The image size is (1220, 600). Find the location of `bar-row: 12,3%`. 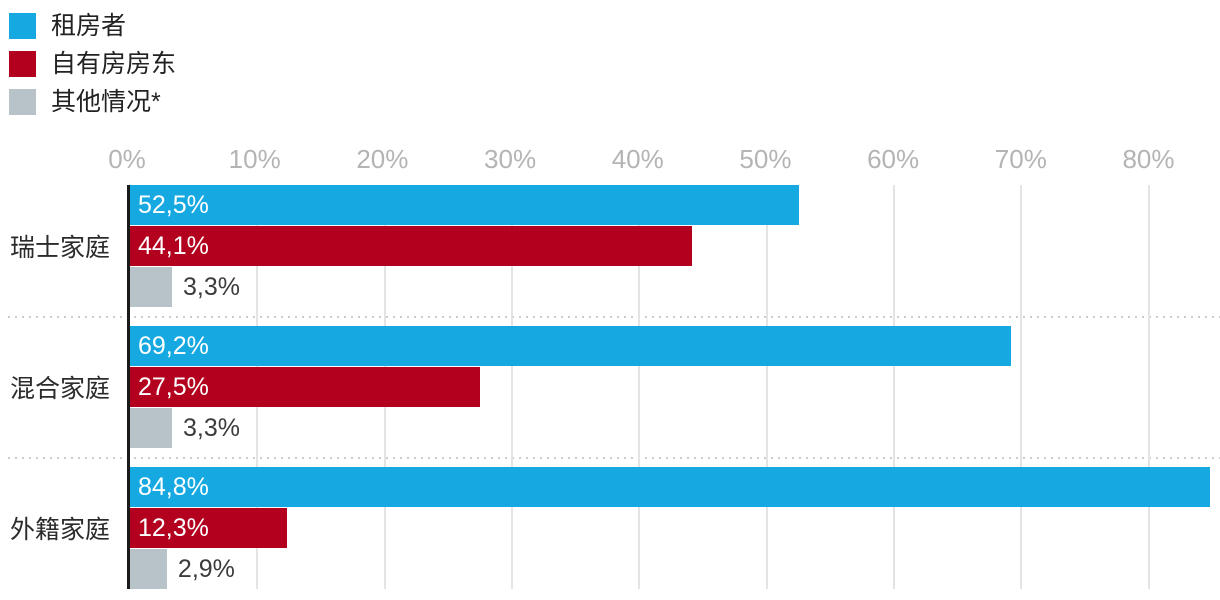

bar-row: 12,3% is located at coordinates (675, 528).